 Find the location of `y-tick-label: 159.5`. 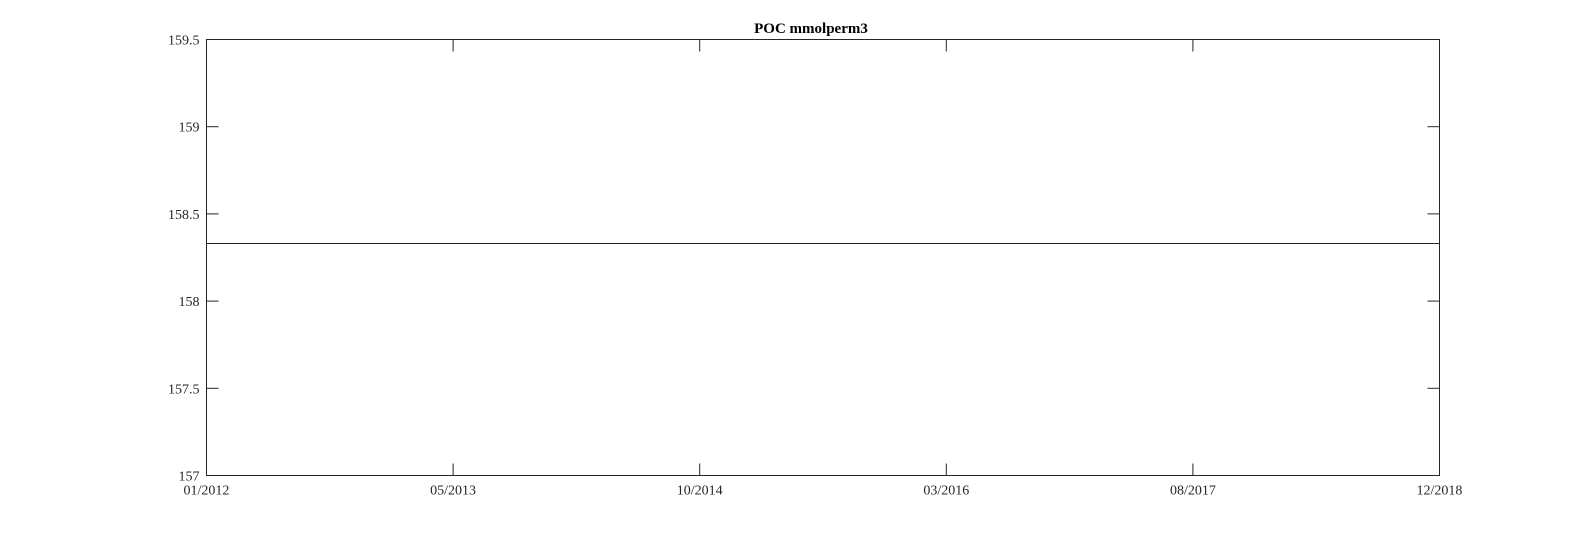

y-tick-label: 159.5 is located at coordinates (184, 41).